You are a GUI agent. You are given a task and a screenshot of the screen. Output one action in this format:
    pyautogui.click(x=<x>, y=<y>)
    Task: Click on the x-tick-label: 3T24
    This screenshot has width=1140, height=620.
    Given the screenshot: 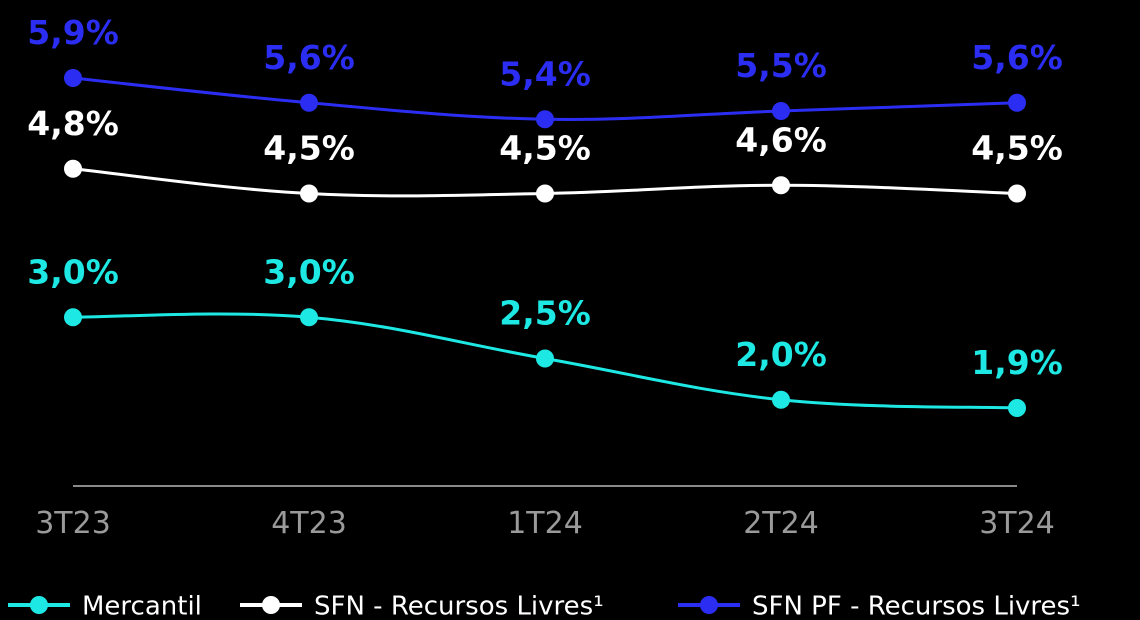 What is the action you would take?
    pyautogui.click(x=1017, y=523)
    